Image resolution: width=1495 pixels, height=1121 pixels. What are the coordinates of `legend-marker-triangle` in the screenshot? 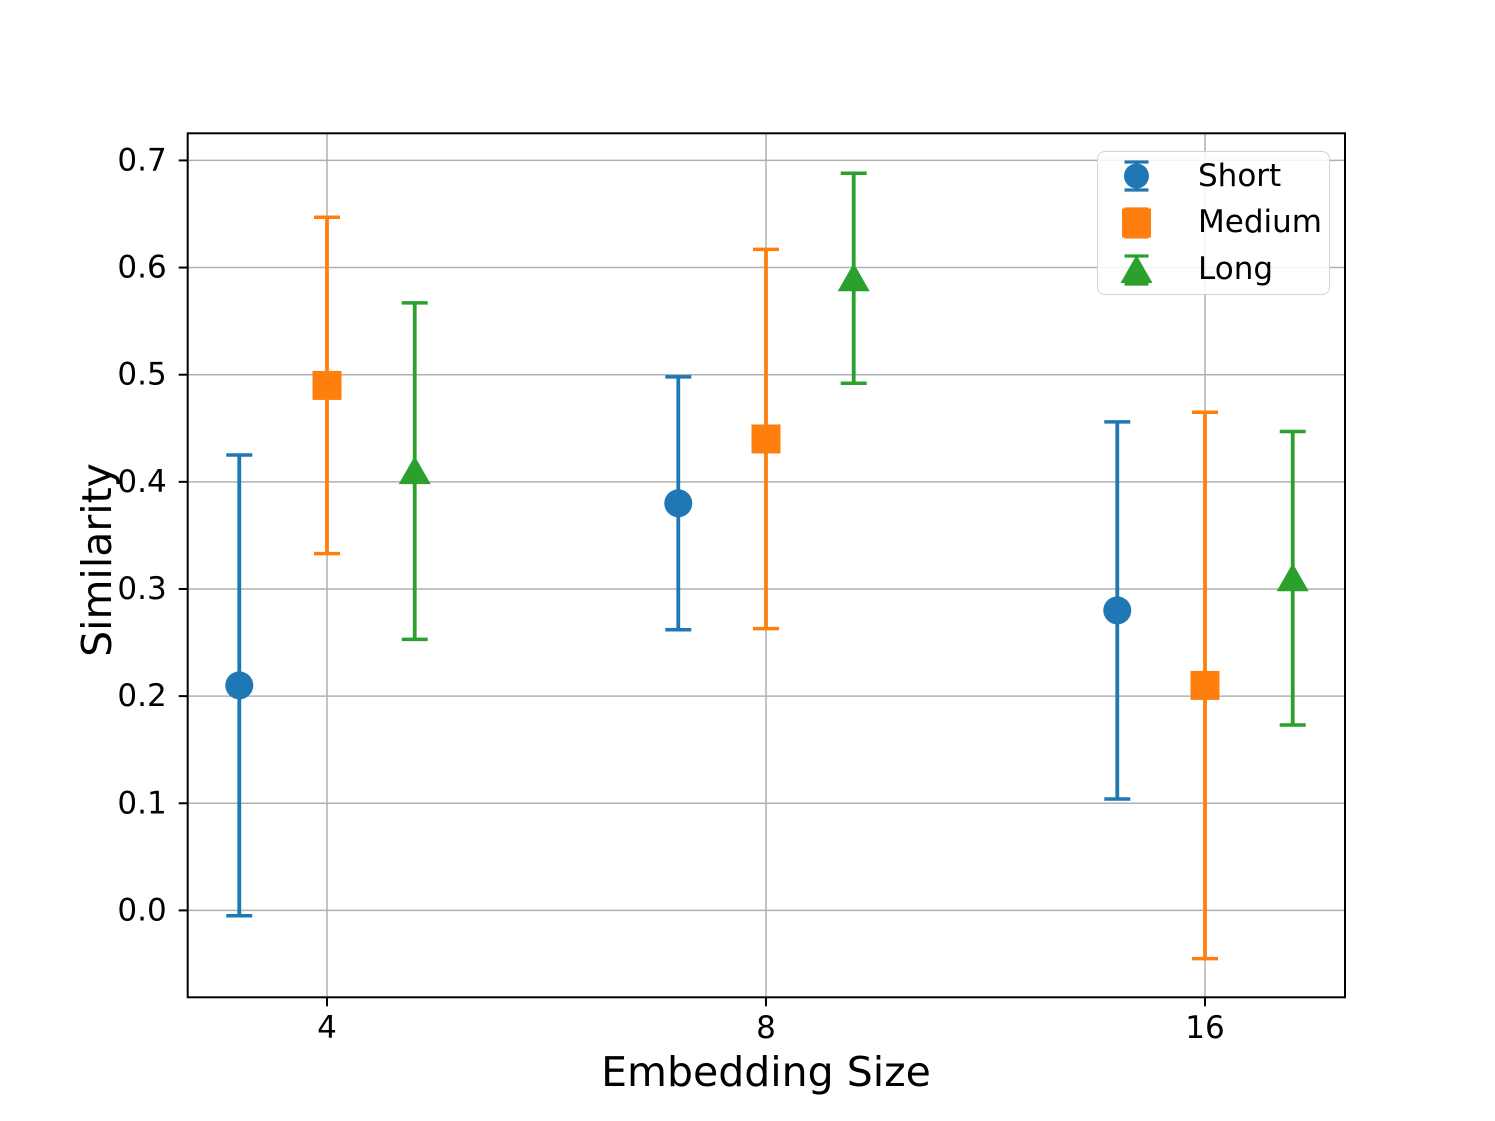 It's located at (1136, 268).